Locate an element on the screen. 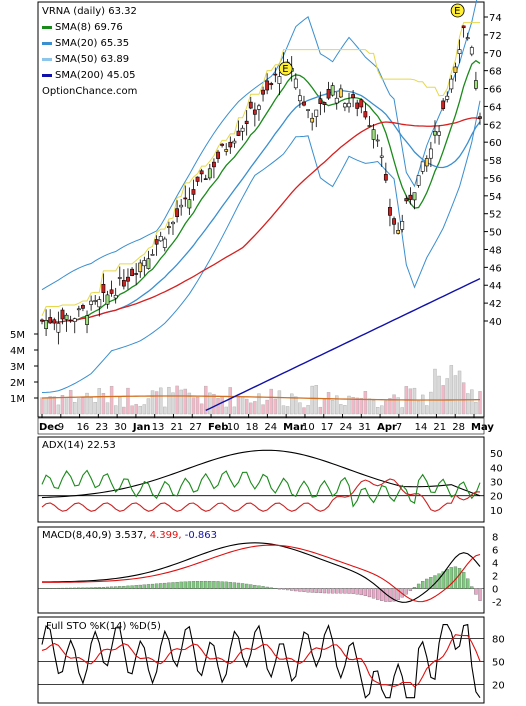  date-label: 7 is located at coordinates (399, 427).